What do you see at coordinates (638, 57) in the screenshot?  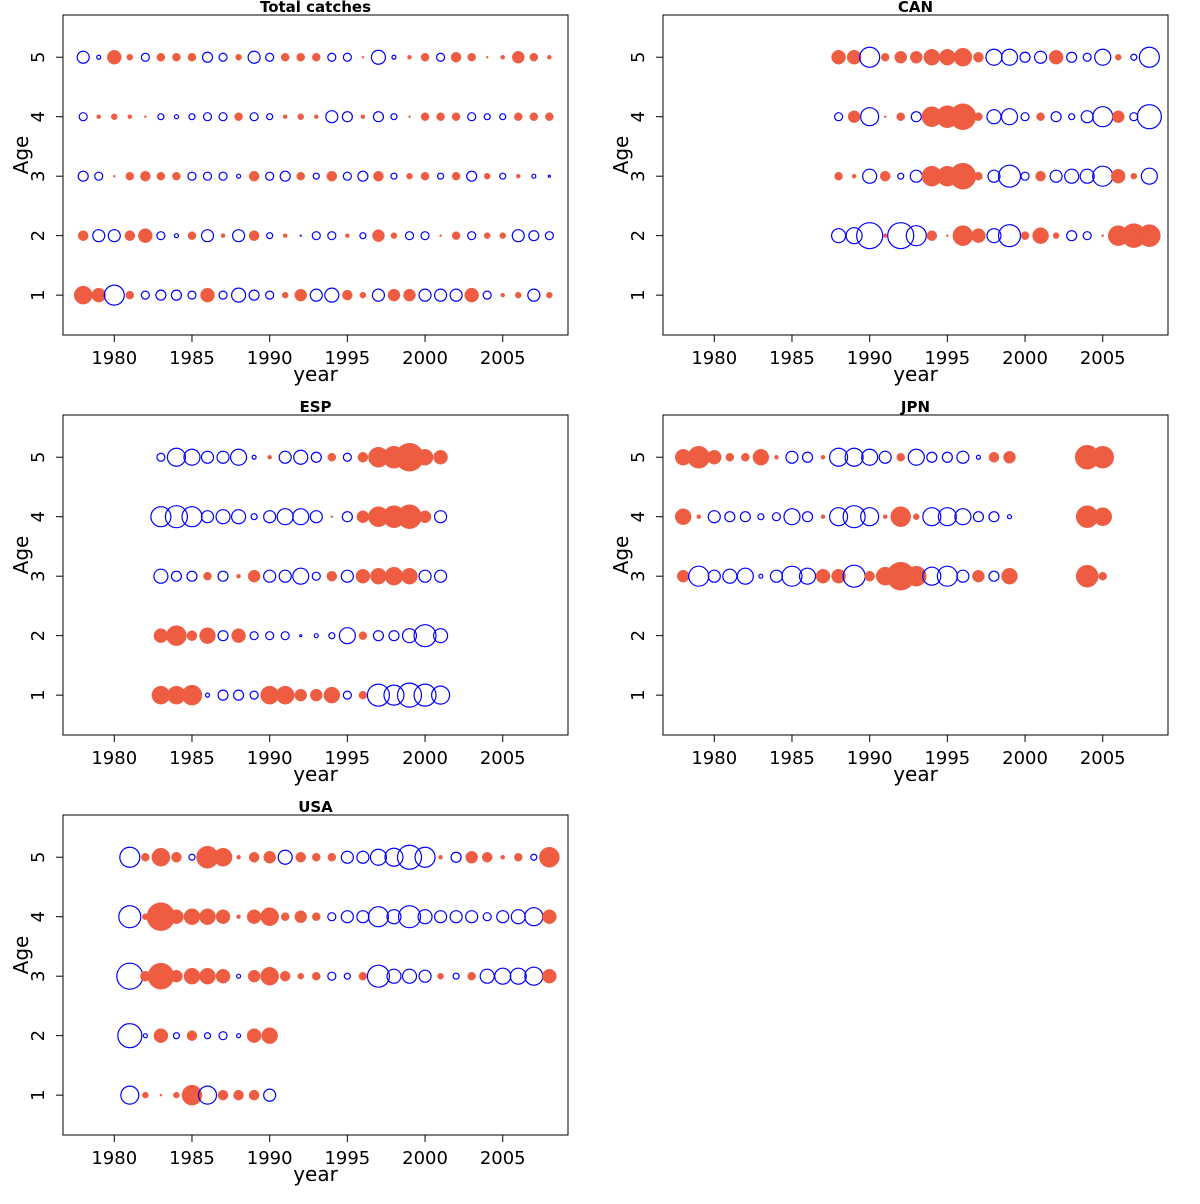 I see `y-tick-label: 5` at bounding box center [638, 57].